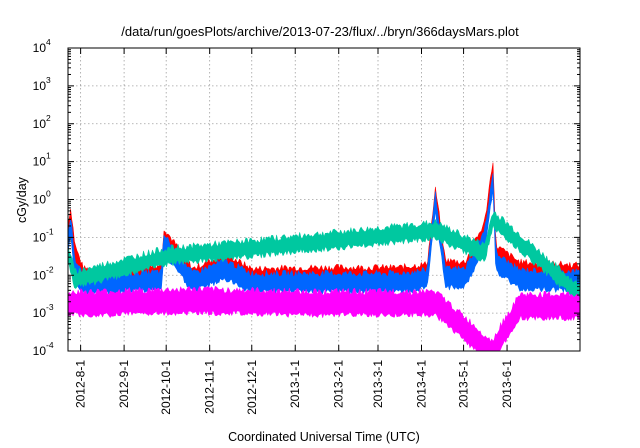  What do you see at coordinates (378, 384) in the screenshot?
I see `x-tick-label: 2013-3-1` at bounding box center [378, 384].